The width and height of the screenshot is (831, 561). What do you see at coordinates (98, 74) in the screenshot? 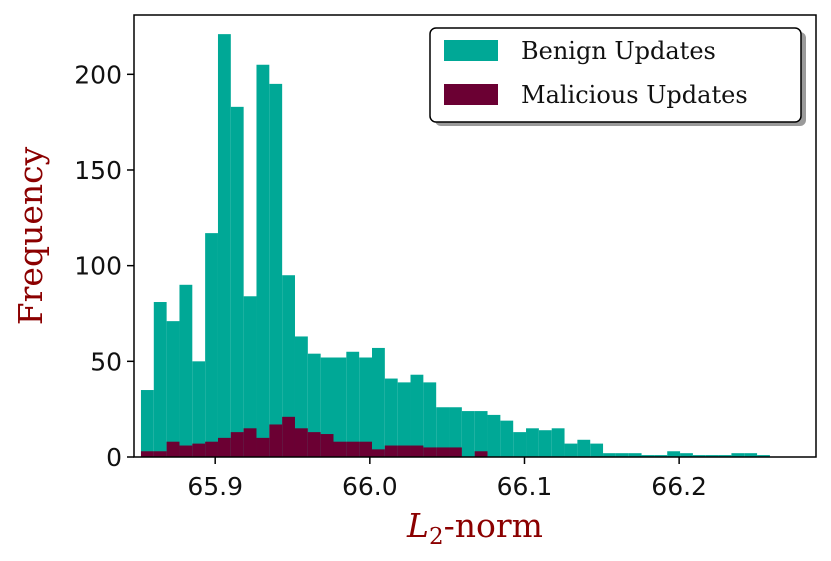
I see `y-tick-label: 200` at bounding box center [98, 74].